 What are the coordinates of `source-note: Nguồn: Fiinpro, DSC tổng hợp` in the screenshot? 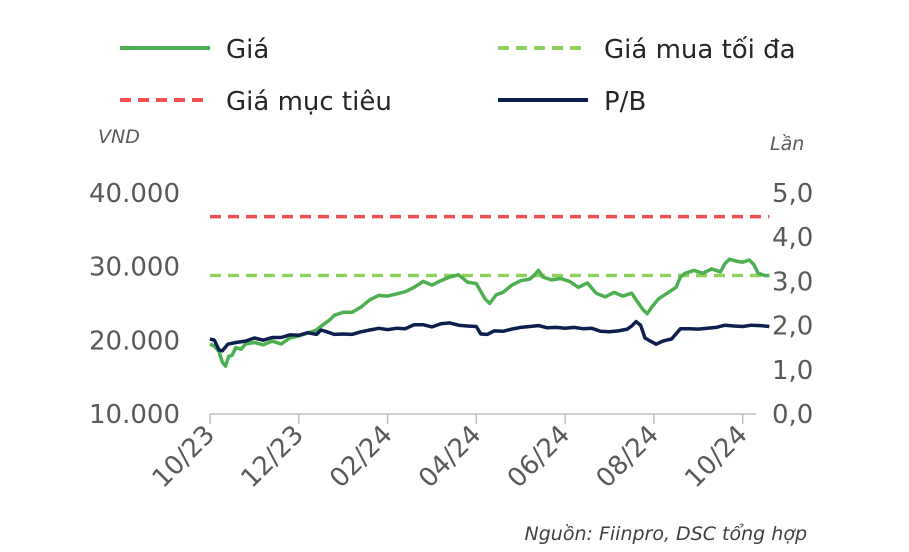 It's located at (666, 534).